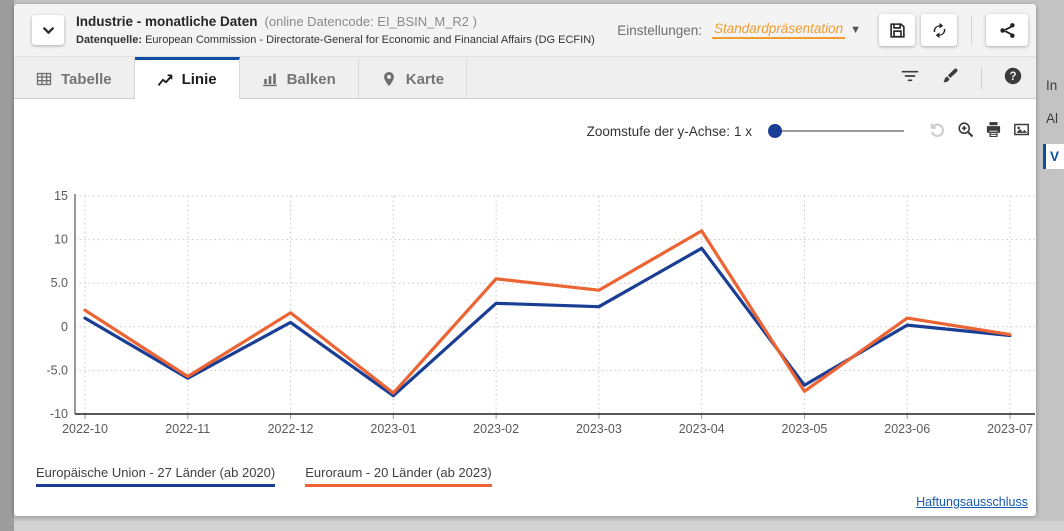 The height and width of the screenshot is (531, 1064). Describe the element at coordinates (660, 30) in the screenshot. I see `settings-label: Einstellungen:` at that location.